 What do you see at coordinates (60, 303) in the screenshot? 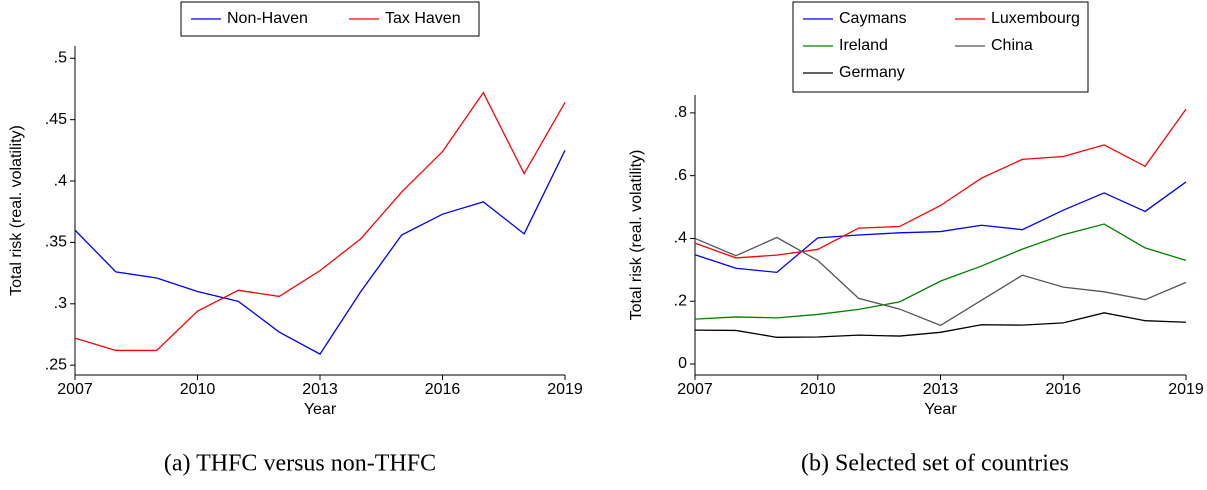
I see `y-tick-label: .3` at bounding box center [60, 303].